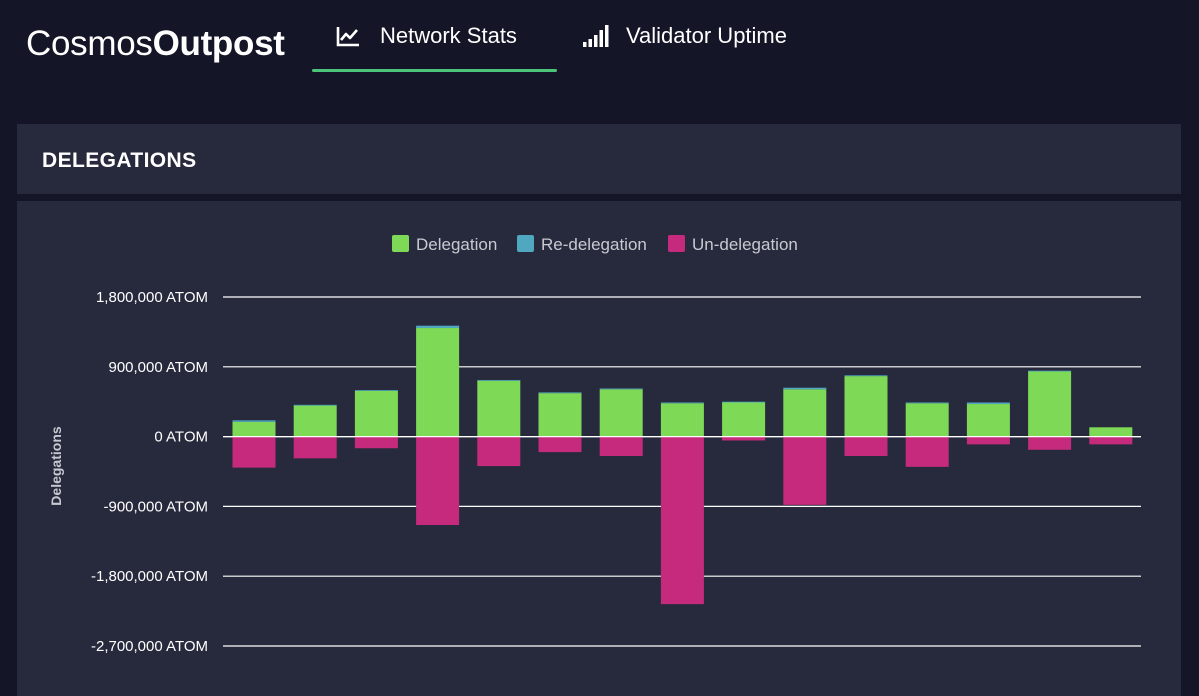 Image resolution: width=1199 pixels, height=696 pixels. I want to click on tab-validator-uptime-label: Validator Uptime, so click(706, 35).